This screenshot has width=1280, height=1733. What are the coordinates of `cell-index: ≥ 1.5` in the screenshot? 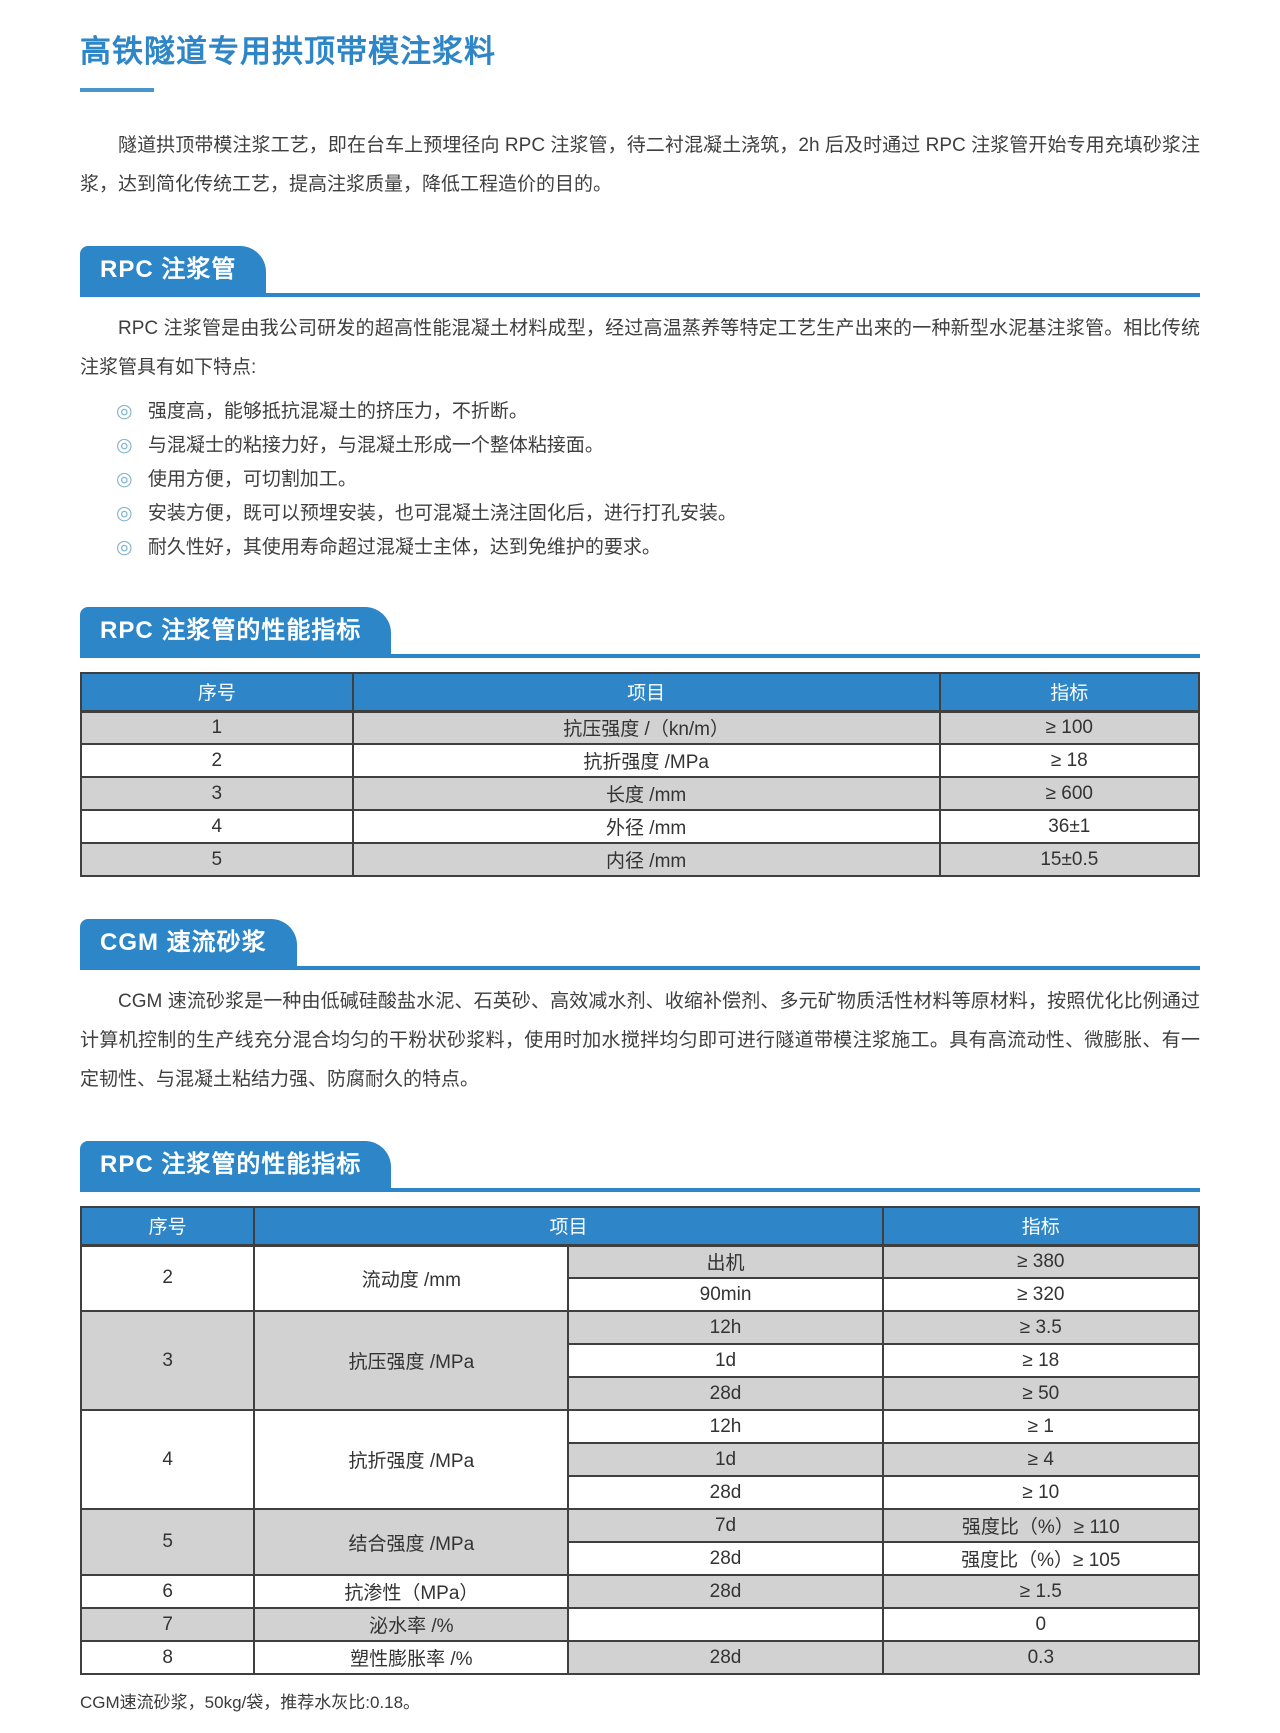 It's located at (1041, 1591).